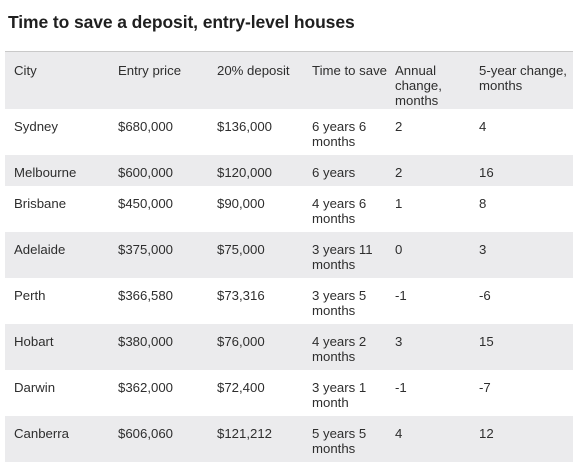  What do you see at coordinates (241, 249) in the screenshot?
I see `cell-deposit: $75,000` at bounding box center [241, 249].